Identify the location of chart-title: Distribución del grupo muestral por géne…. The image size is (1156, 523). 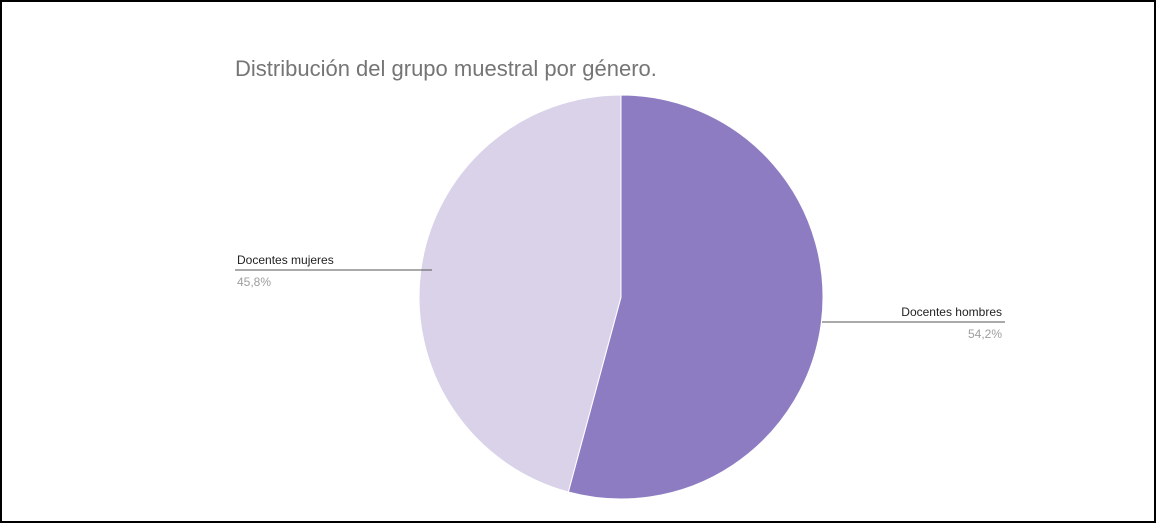
(446, 68).